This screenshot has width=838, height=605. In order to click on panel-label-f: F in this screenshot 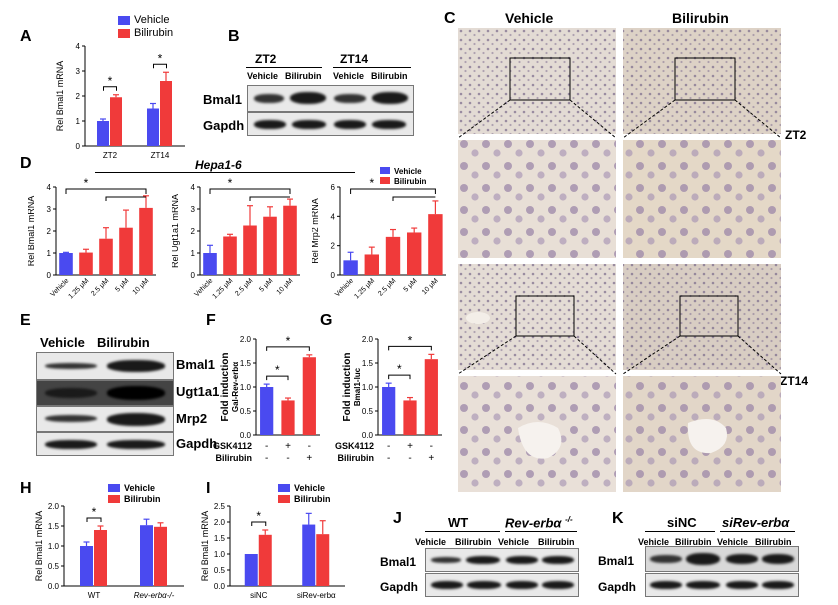, I will do `click(211, 320)`.